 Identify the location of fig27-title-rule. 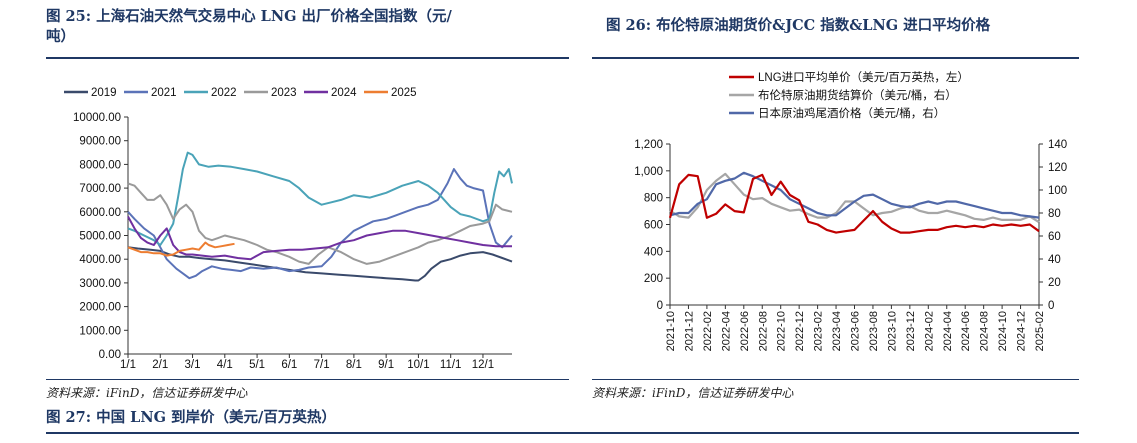
(562, 433).